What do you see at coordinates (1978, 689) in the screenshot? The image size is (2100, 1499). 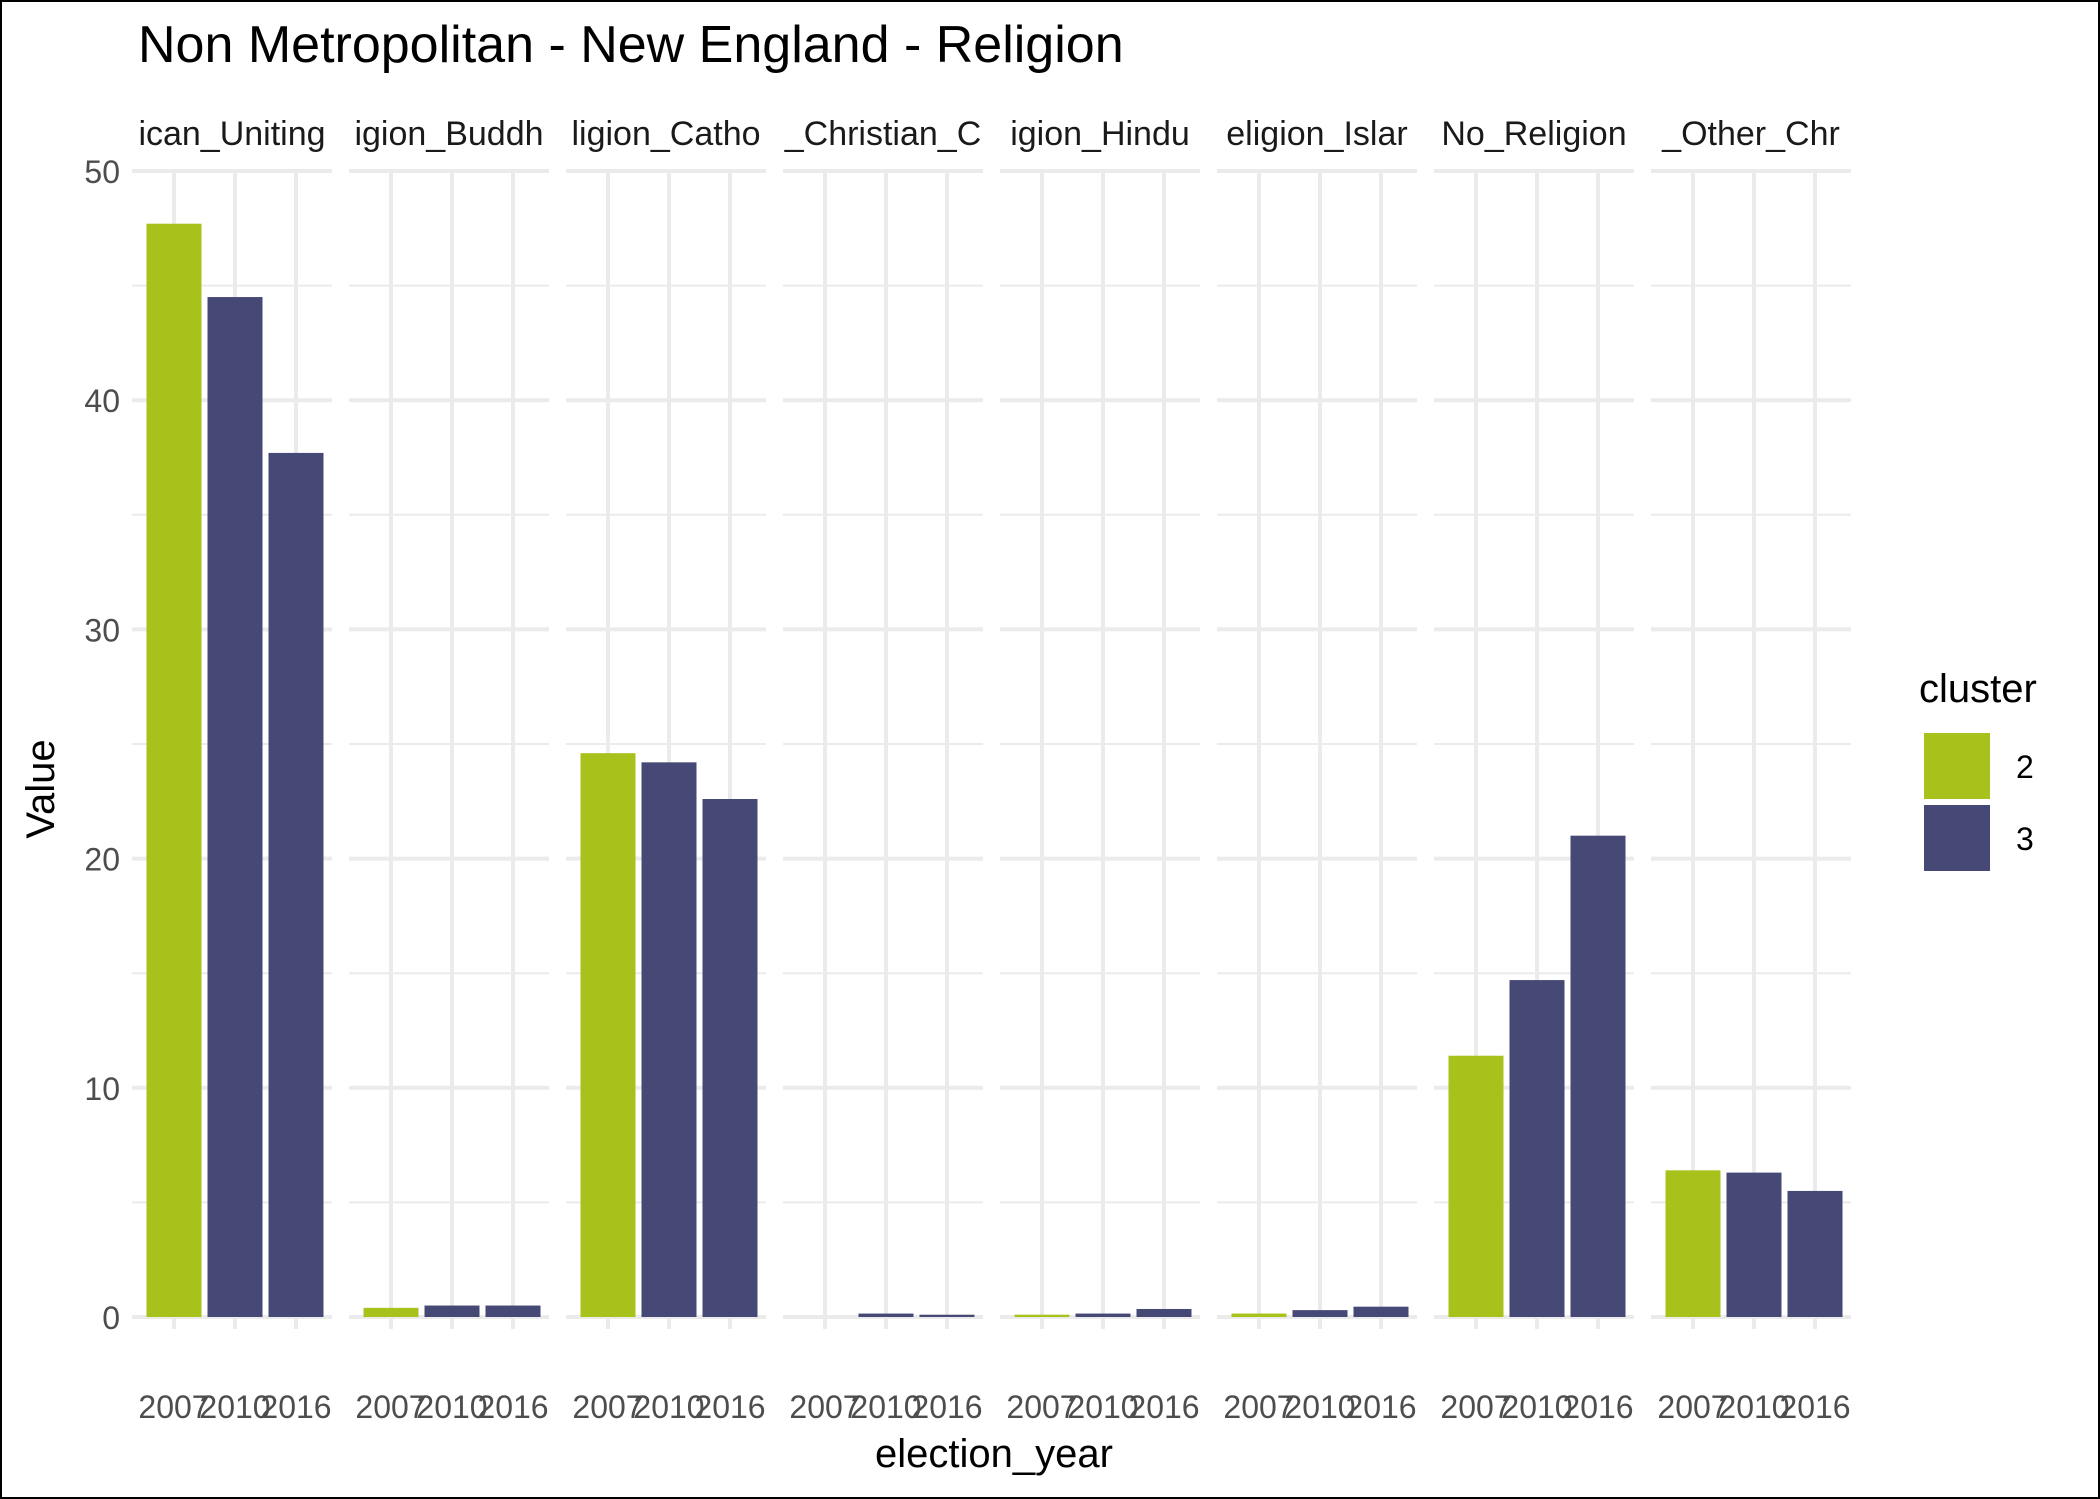 I see `legend-title: cluster` at bounding box center [1978, 689].